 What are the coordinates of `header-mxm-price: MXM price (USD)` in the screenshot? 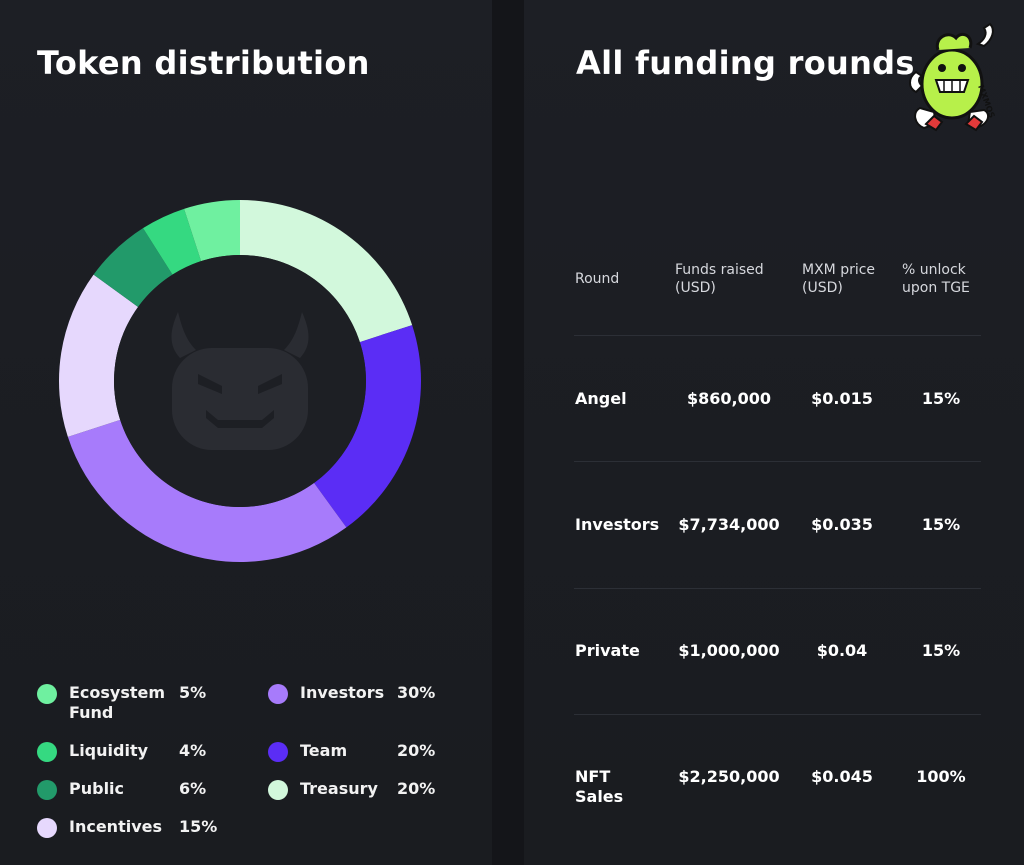 It's located at (839, 279).